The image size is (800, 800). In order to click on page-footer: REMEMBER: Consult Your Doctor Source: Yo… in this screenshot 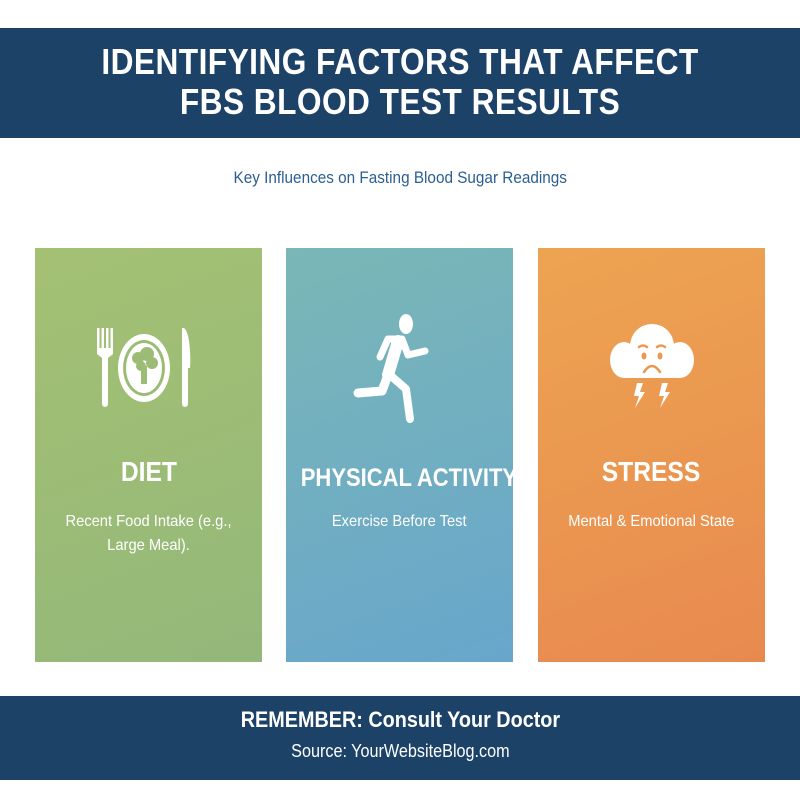, I will do `click(400, 738)`.